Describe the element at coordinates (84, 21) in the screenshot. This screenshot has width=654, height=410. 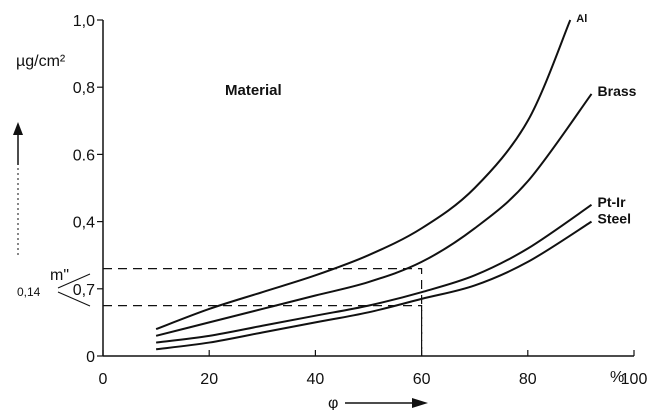
I see `y-tick-label: 1,0` at that location.